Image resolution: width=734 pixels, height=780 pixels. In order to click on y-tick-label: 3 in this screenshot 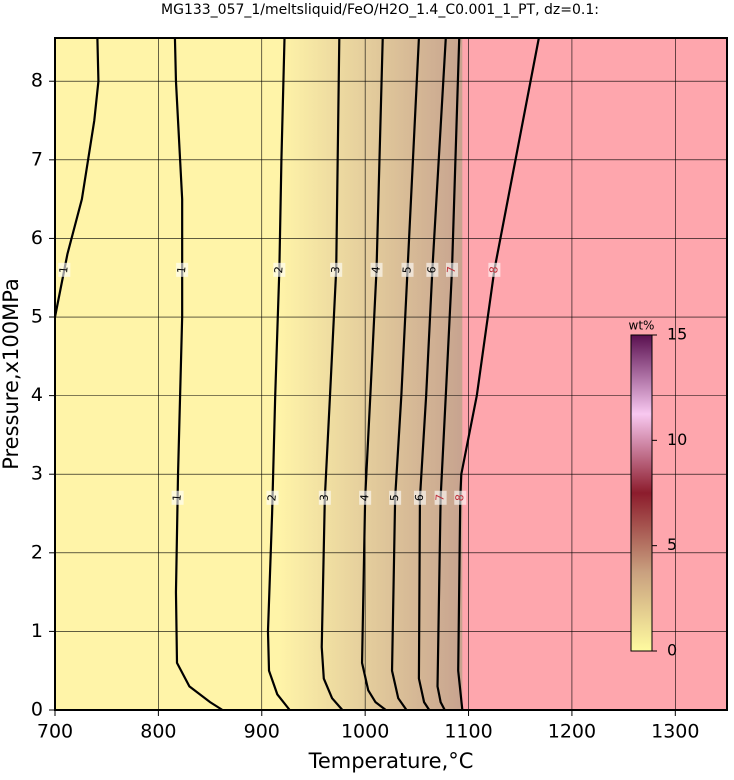, I will do `click(37, 474)`.